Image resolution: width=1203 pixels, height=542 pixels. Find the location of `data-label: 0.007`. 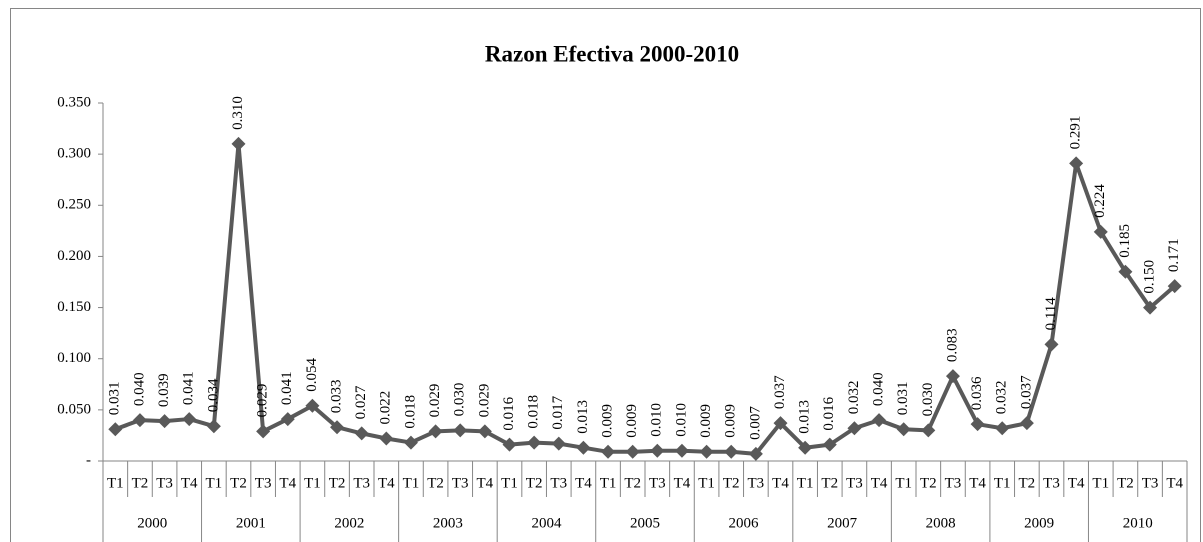

data-label: 0.007 is located at coordinates (755, 423).